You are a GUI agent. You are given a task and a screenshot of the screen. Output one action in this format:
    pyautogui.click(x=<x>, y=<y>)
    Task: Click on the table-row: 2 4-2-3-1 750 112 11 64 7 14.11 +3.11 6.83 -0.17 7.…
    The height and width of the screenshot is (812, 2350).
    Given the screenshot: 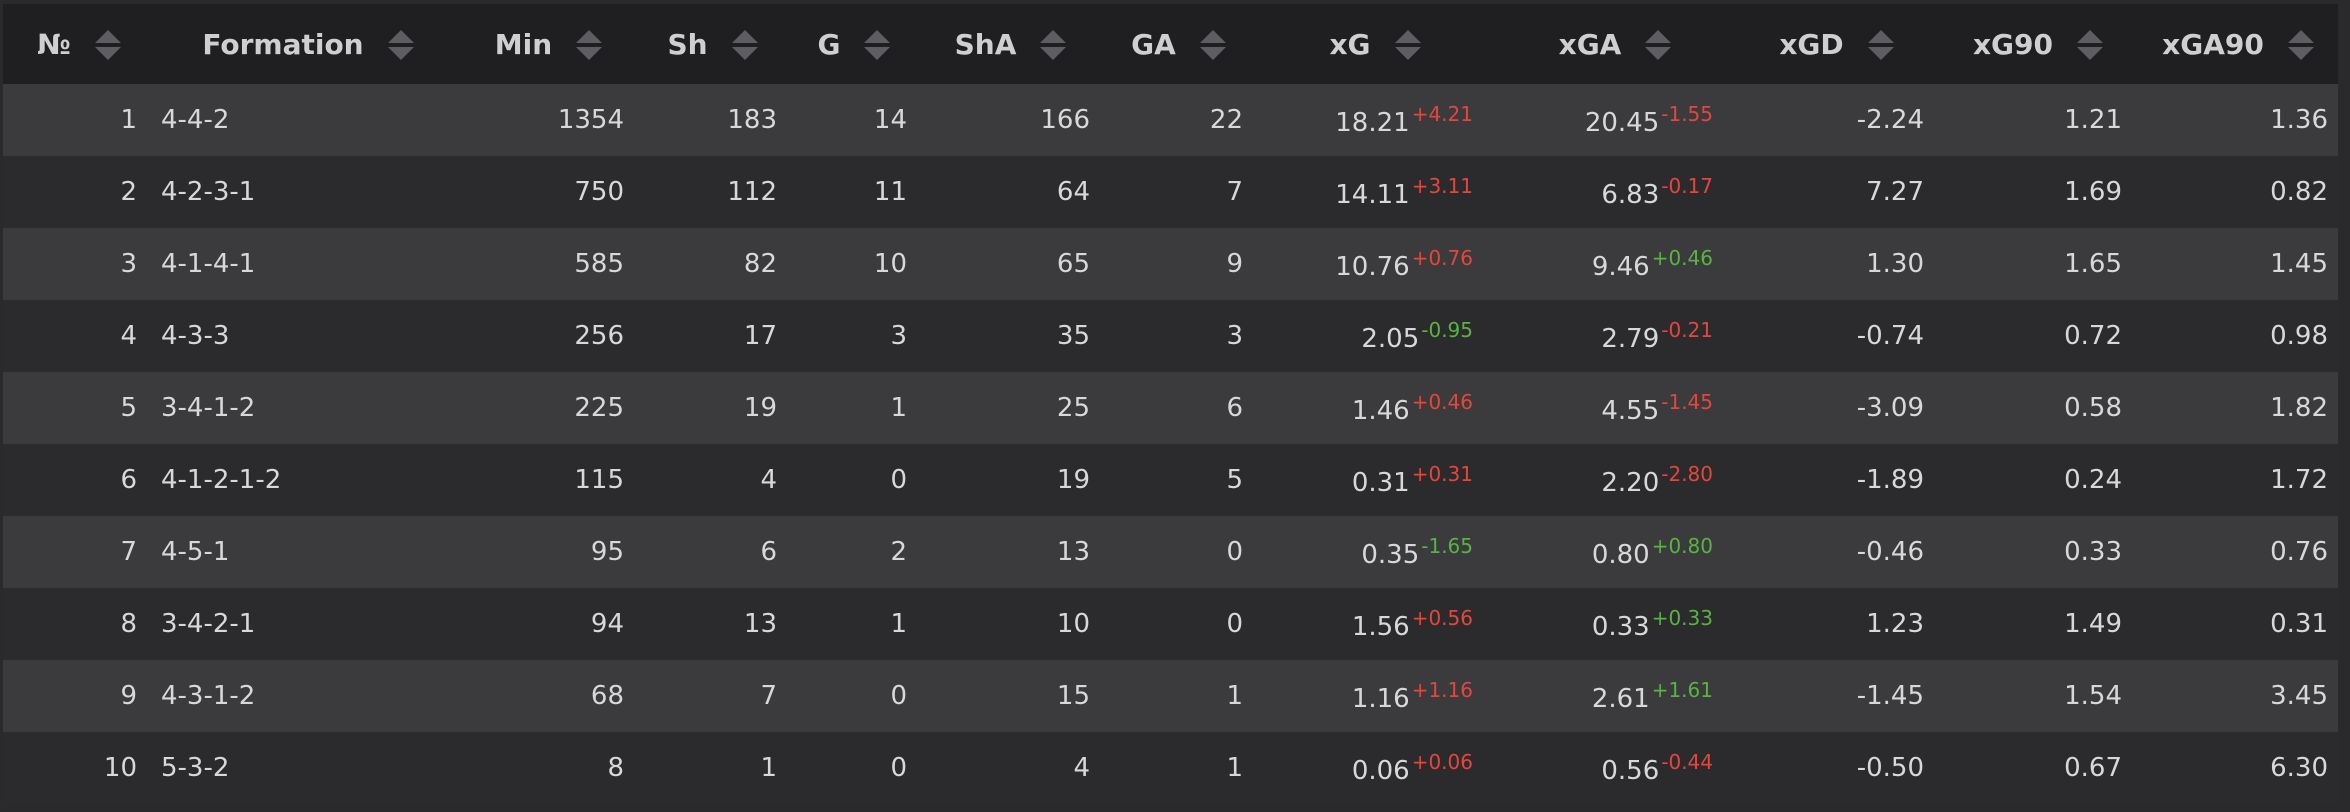 What is the action you would take?
    pyautogui.click(x=1170, y=192)
    